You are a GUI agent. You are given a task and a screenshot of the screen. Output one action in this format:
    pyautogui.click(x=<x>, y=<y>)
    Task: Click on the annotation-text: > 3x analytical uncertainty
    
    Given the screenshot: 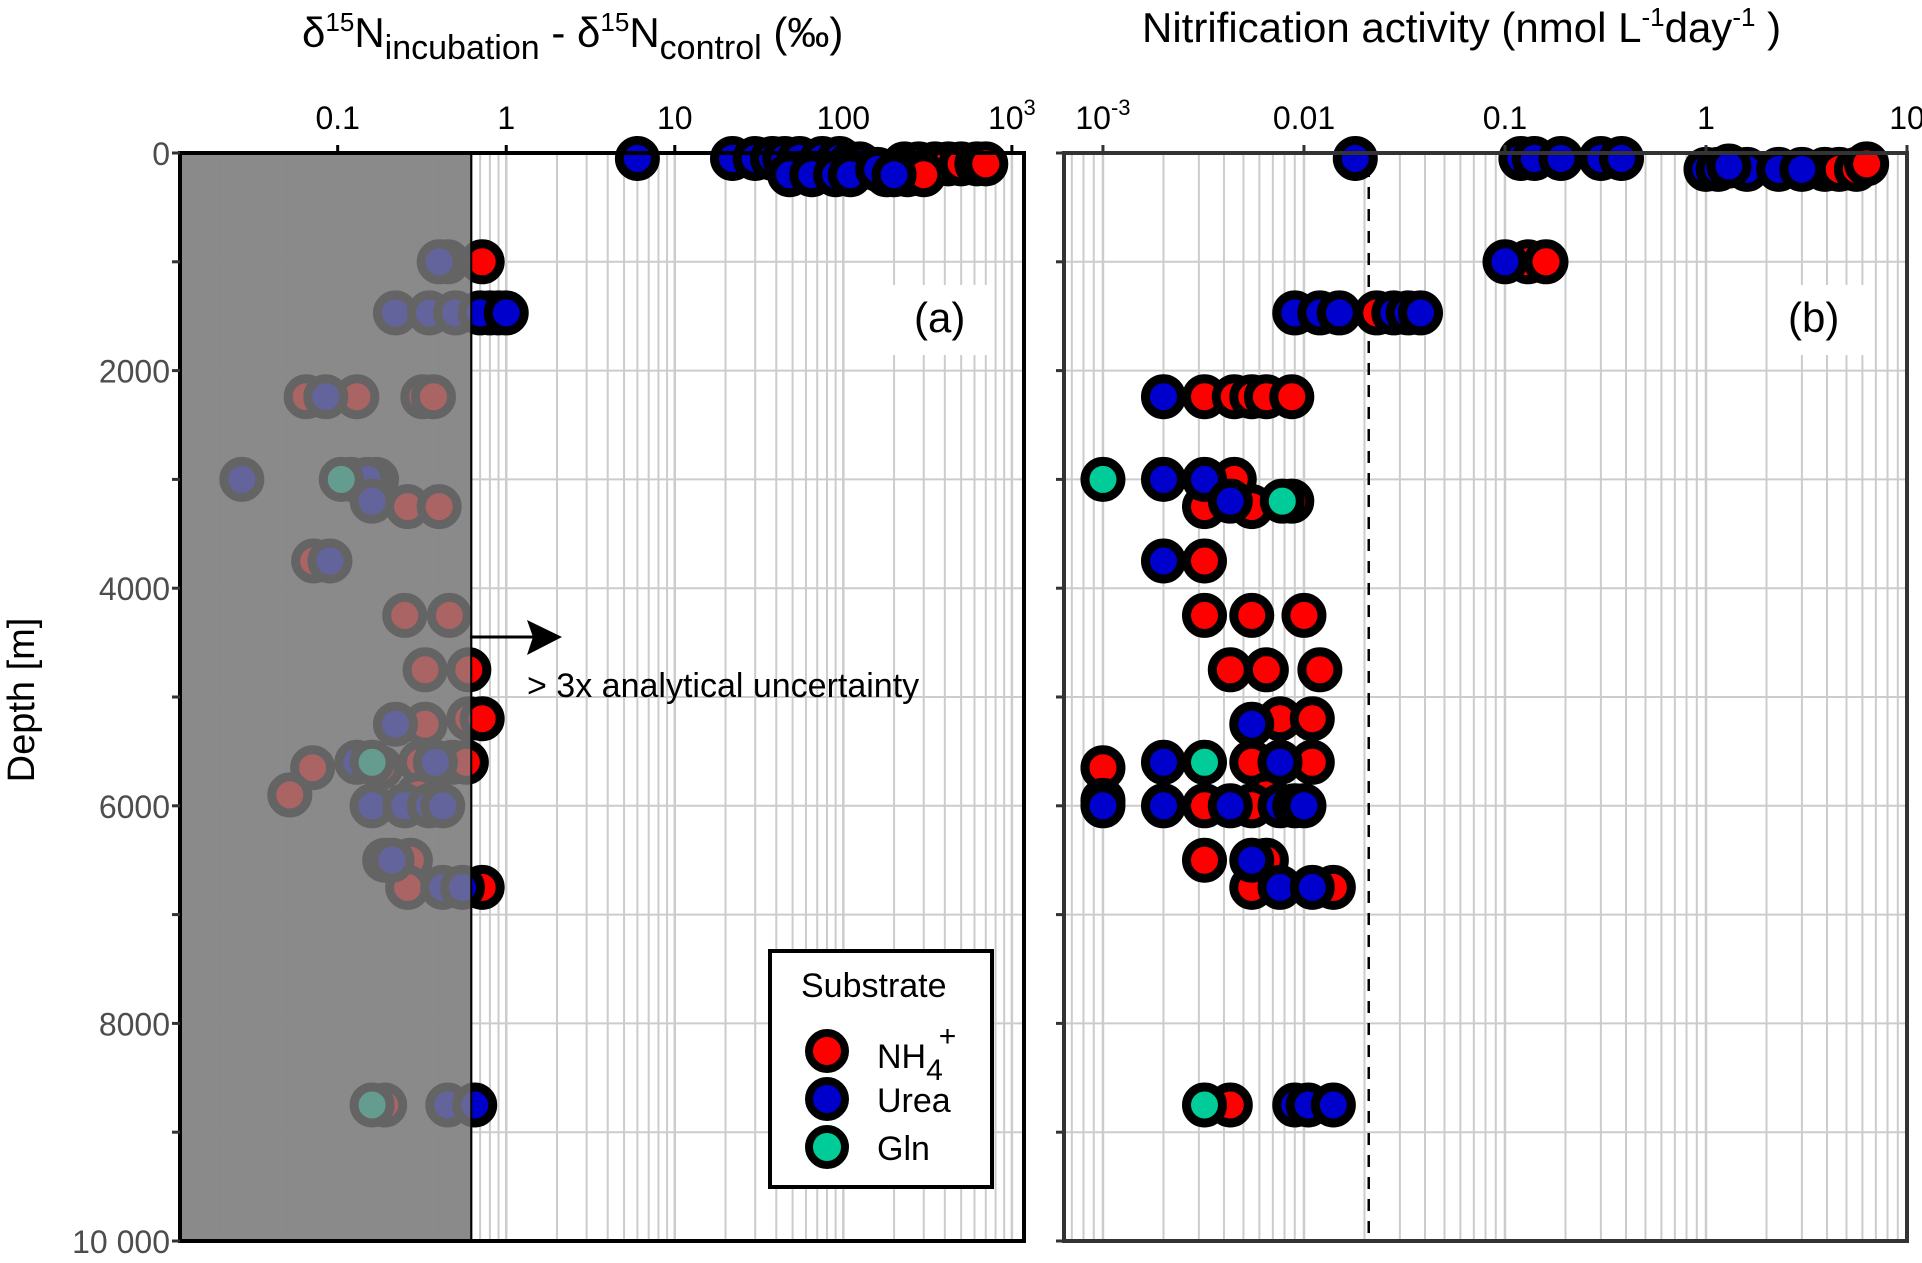 What is the action you would take?
    pyautogui.click(x=723, y=686)
    